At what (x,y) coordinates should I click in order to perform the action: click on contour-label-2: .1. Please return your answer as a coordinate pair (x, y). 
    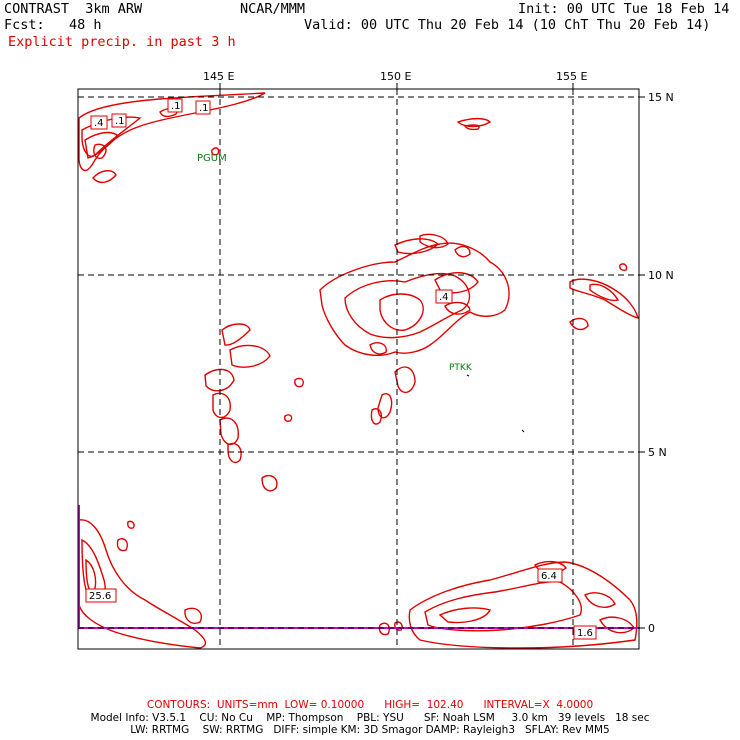
    Looking at the image, I should click on (120, 121).